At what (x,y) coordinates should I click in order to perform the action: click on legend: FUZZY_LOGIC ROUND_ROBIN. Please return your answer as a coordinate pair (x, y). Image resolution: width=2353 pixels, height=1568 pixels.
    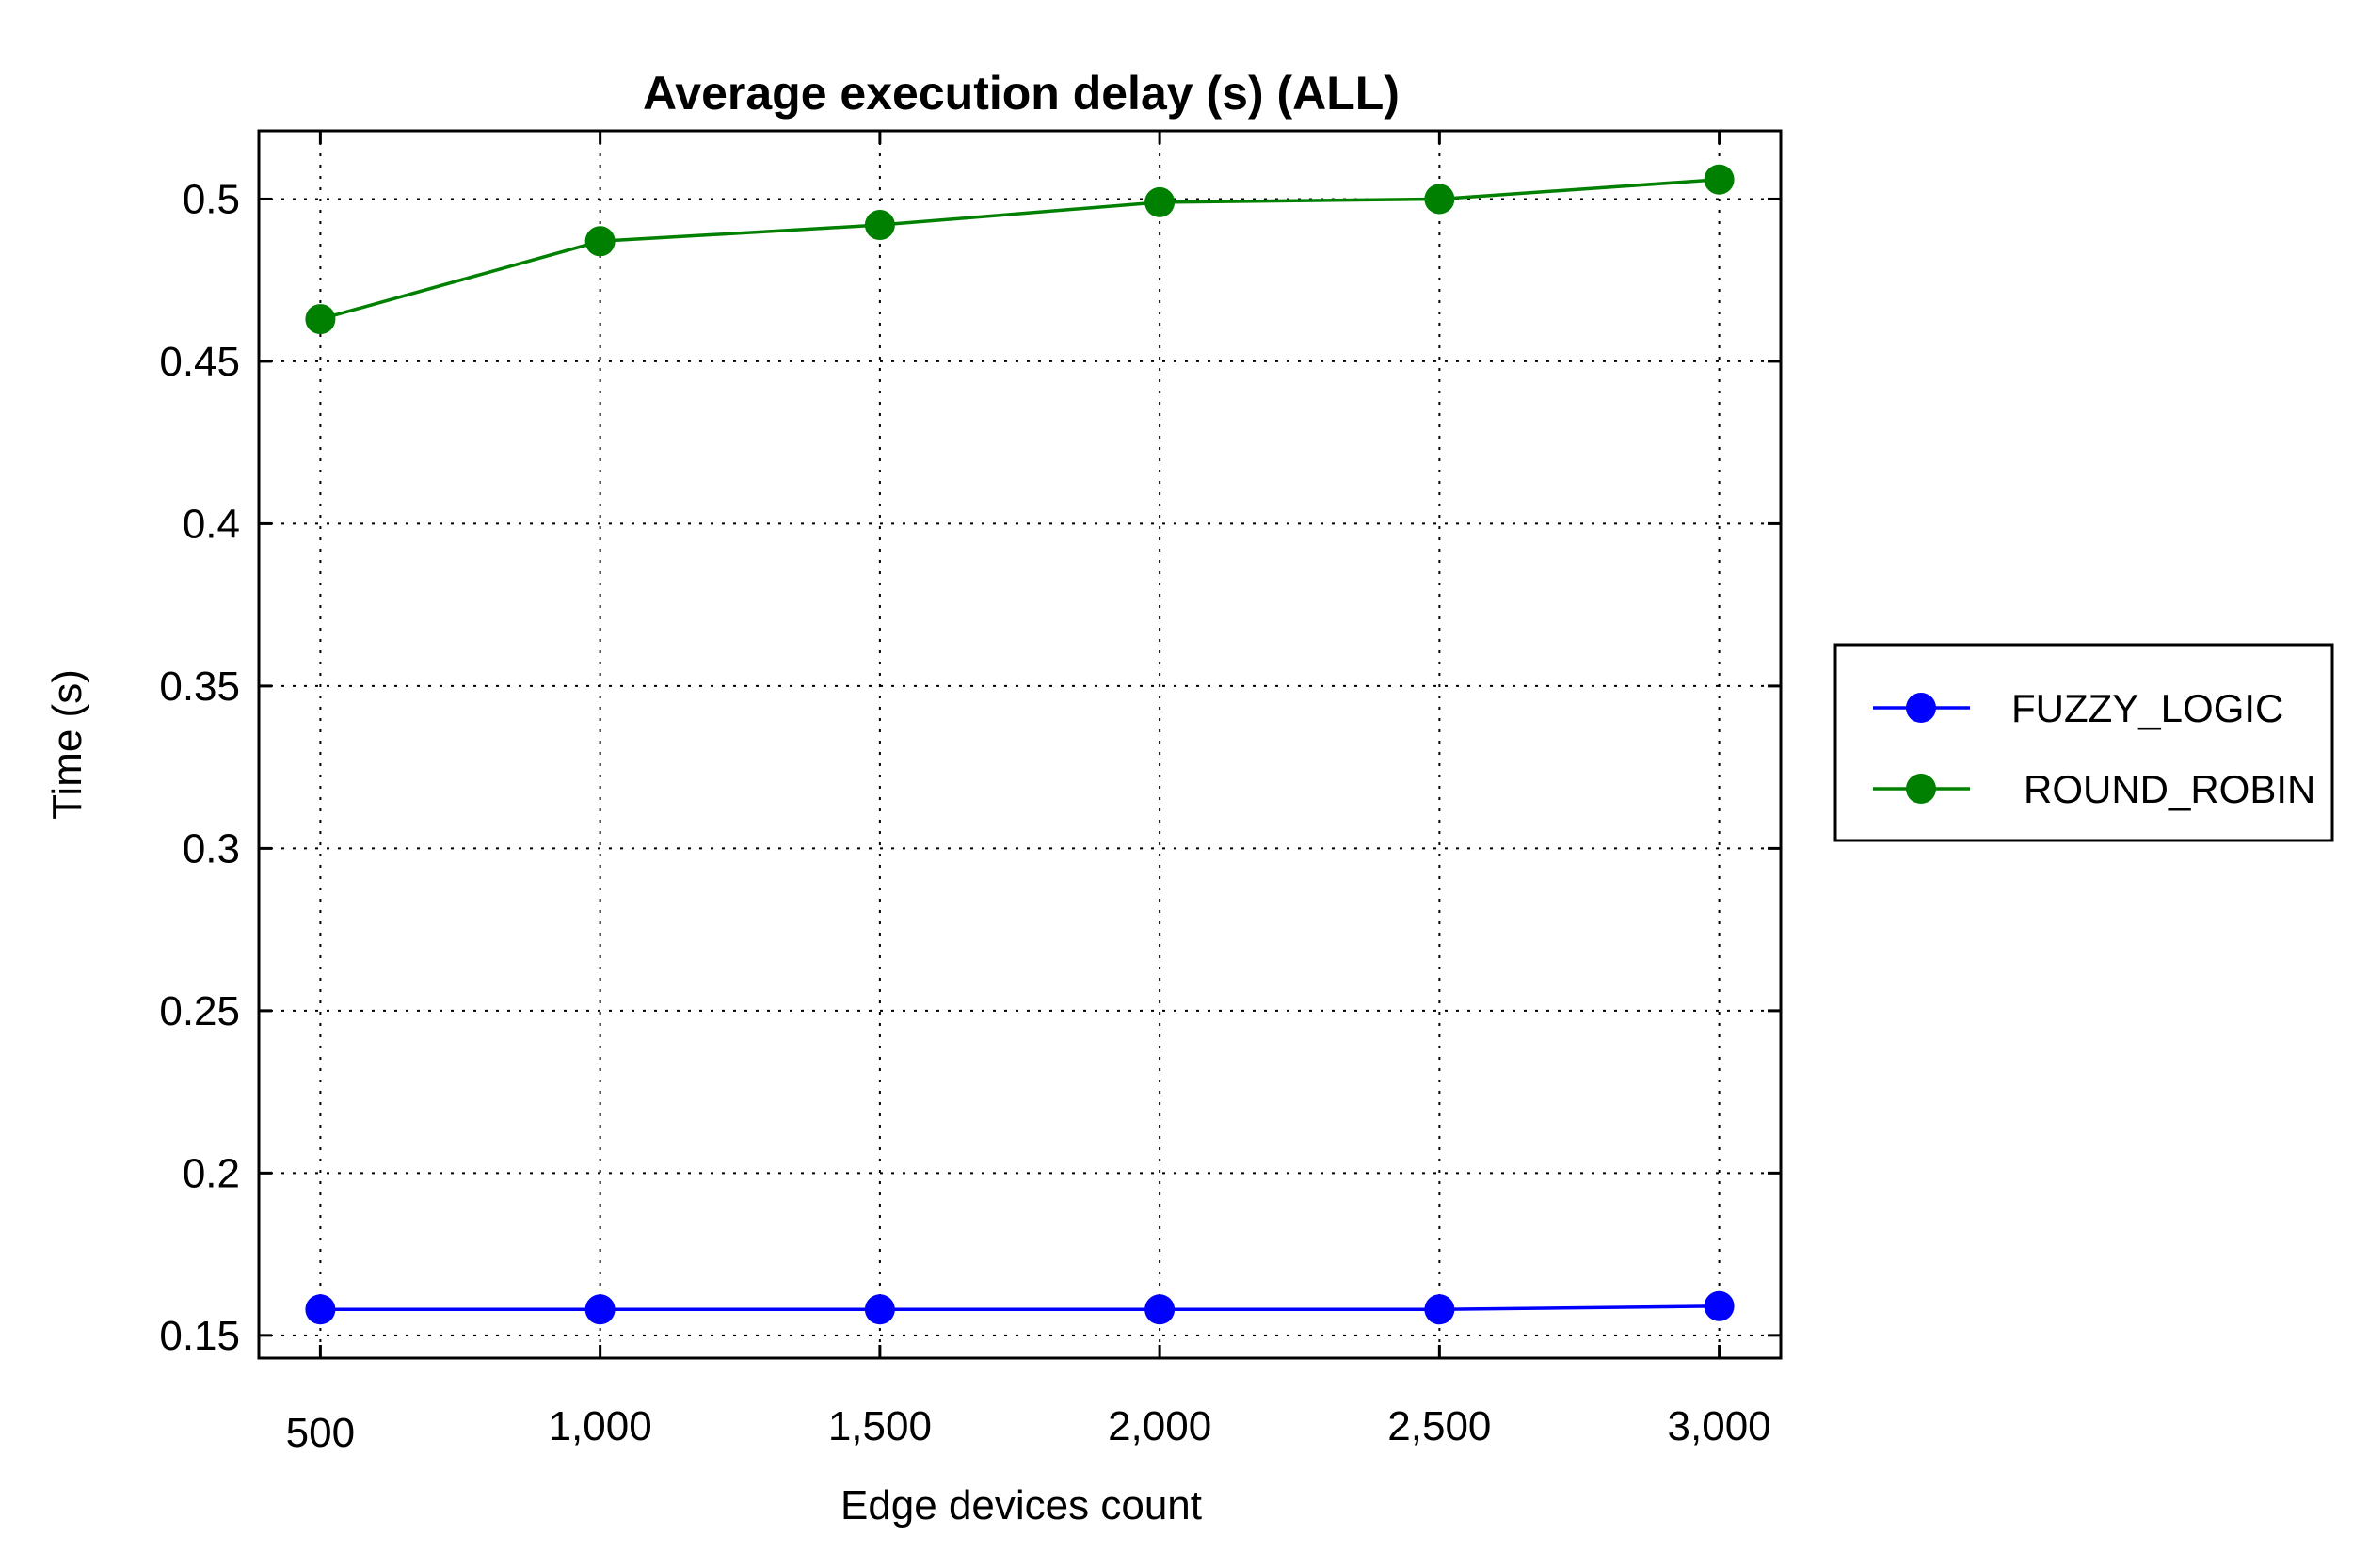
    Looking at the image, I should click on (2083, 742).